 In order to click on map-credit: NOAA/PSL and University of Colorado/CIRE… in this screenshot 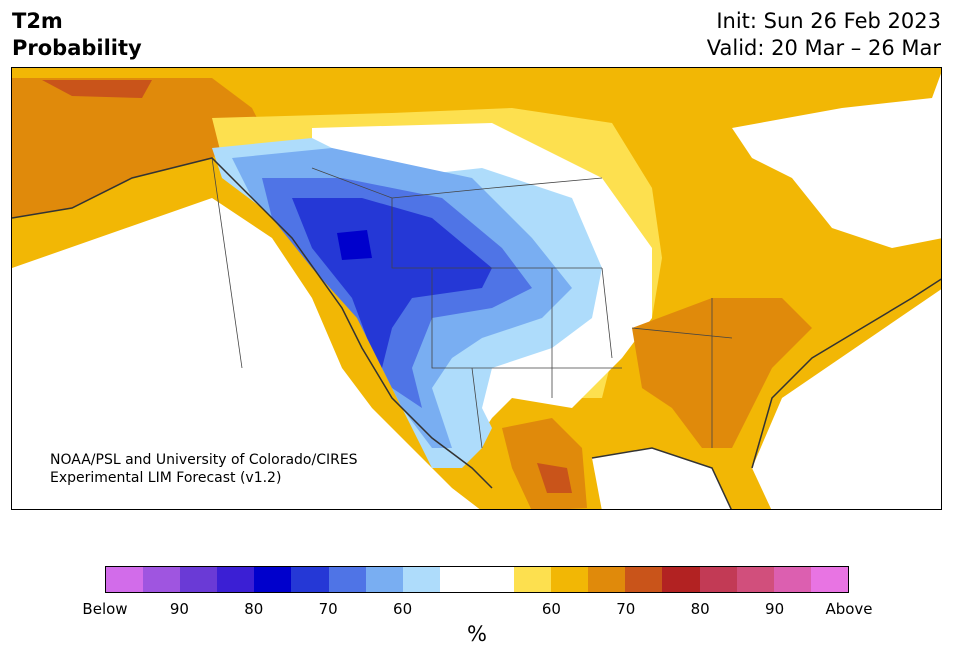, I will do `click(204, 469)`.